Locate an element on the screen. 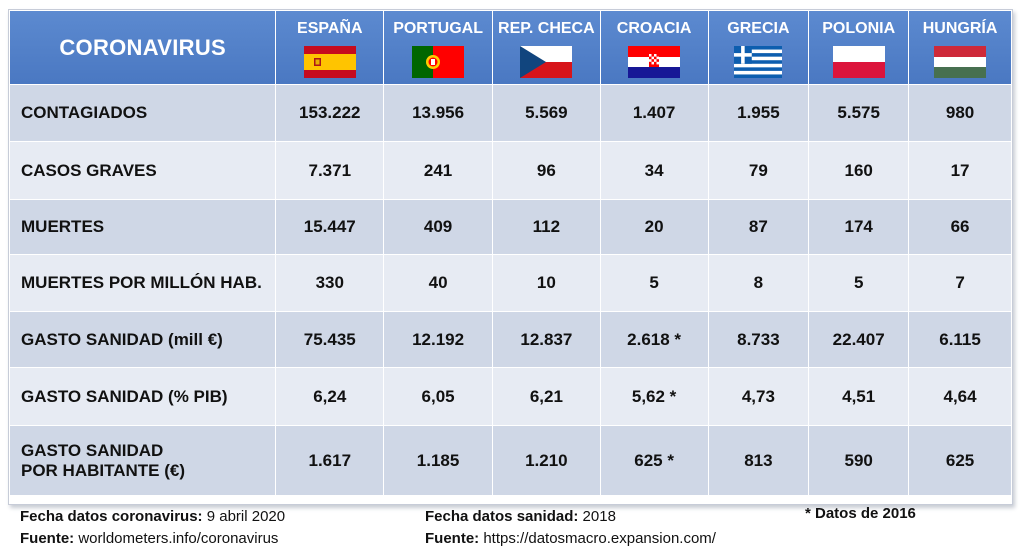 The width and height of the screenshot is (1021, 551). table-cell: 75.435 is located at coordinates (330, 340).